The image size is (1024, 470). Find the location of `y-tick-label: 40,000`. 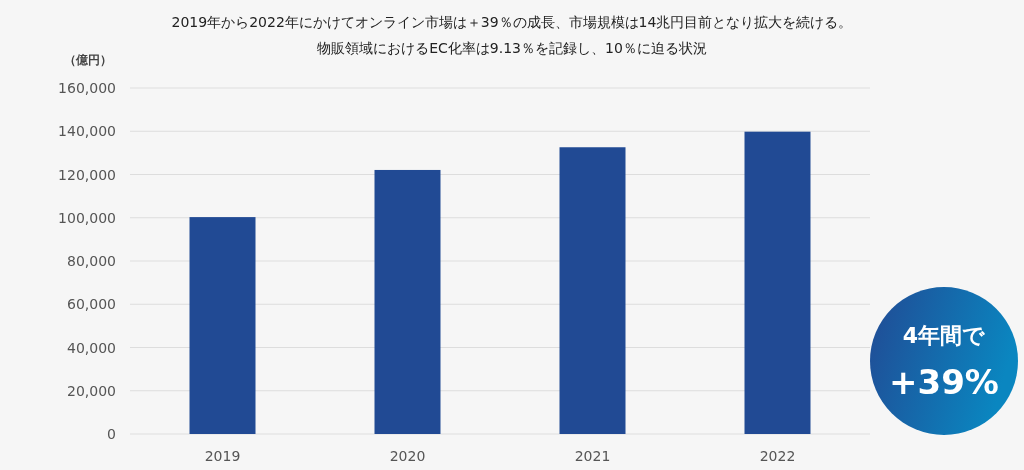

y-tick-label: 40,000 is located at coordinates (91, 347).